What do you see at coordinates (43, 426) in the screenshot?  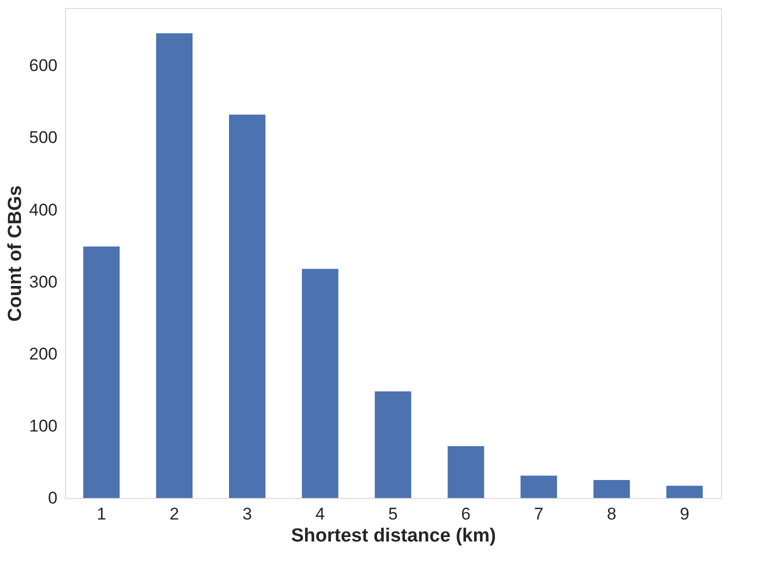 I see `y-tick-label: 100` at bounding box center [43, 426].